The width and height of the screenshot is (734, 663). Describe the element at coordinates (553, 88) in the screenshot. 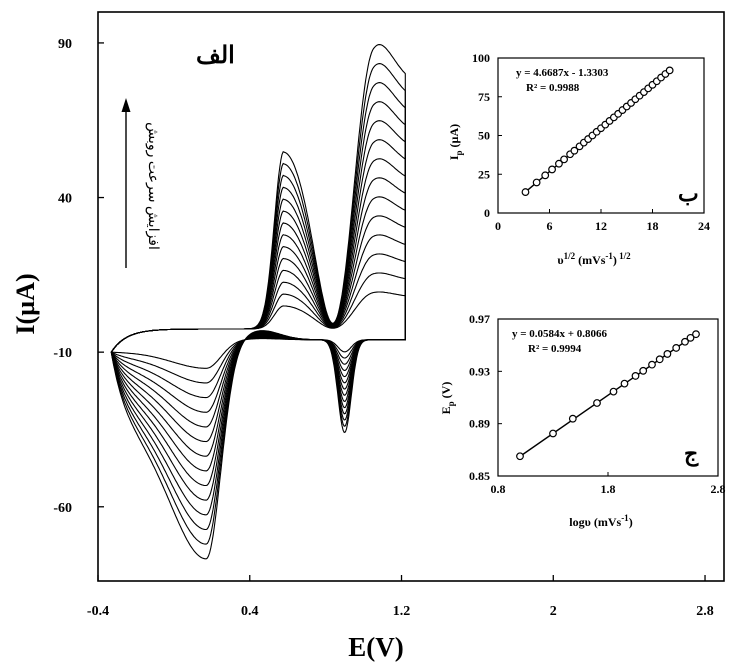

I see `inset-b-r2: R² = 0.9988` at that location.